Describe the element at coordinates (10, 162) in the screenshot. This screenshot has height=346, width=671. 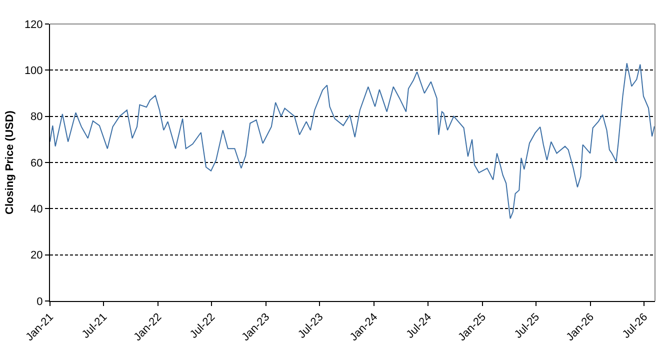
I see `y-axis-title: Closing Price (USD)` at that location.